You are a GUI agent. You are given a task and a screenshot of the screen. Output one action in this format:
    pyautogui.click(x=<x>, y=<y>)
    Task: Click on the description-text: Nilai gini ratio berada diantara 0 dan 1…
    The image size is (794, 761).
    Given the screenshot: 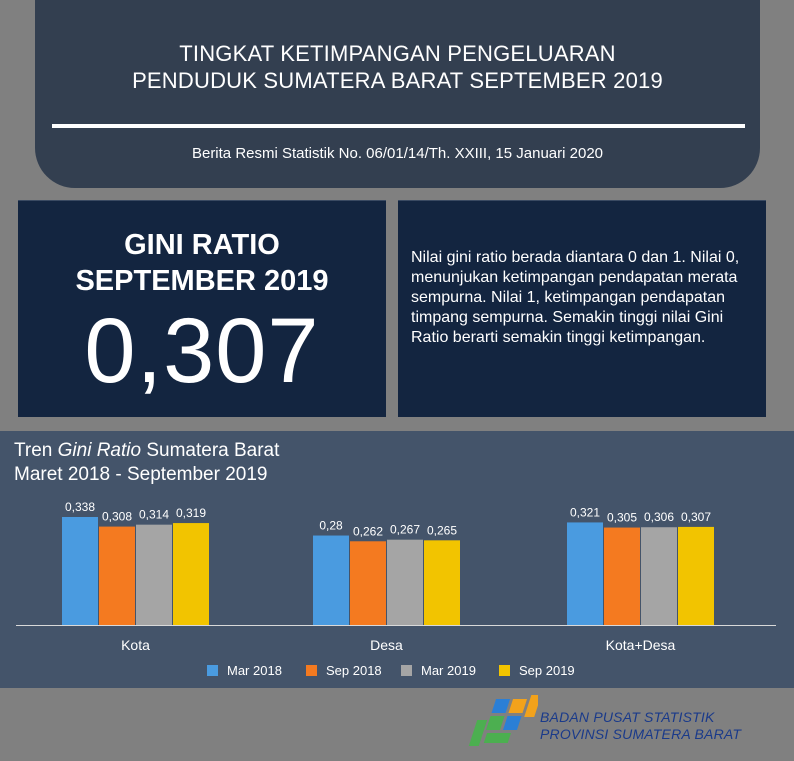 What is the action you would take?
    pyautogui.click(x=575, y=297)
    